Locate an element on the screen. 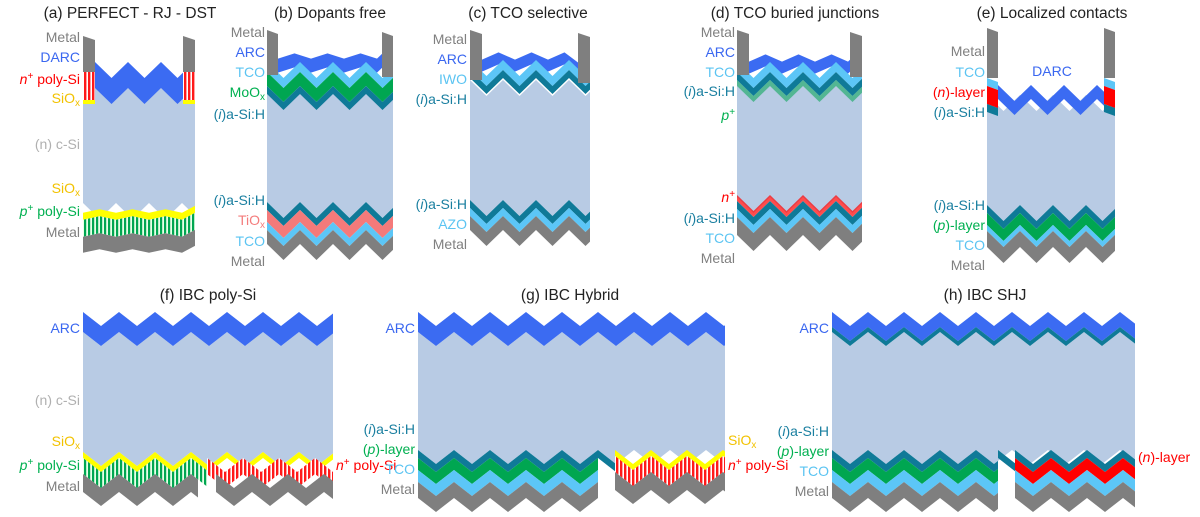  label-darc: DARC is located at coordinates (60, 57).